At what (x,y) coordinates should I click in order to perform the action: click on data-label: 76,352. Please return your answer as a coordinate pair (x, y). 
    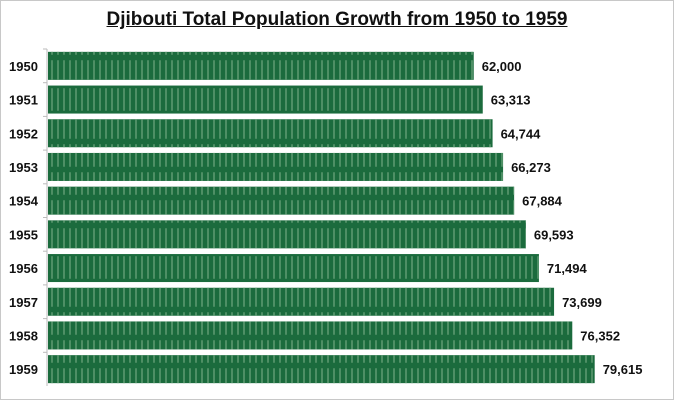
    Looking at the image, I should click on (600, 335).